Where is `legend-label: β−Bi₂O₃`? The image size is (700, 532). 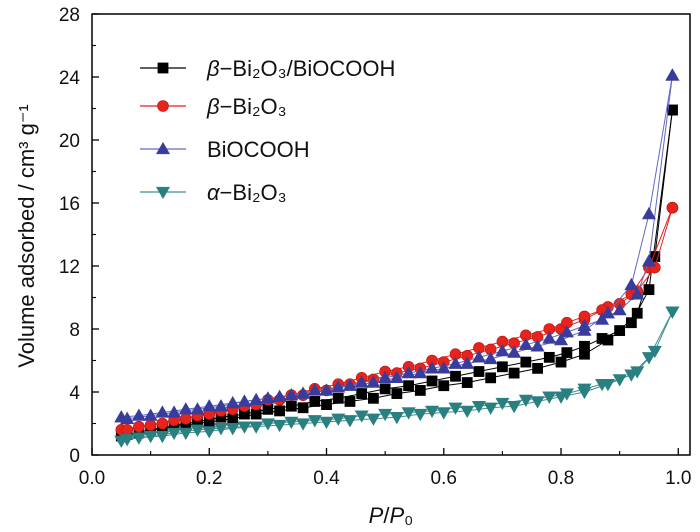
legend-label: β−Bi₂O₃ is located at coordinates (246, 106).